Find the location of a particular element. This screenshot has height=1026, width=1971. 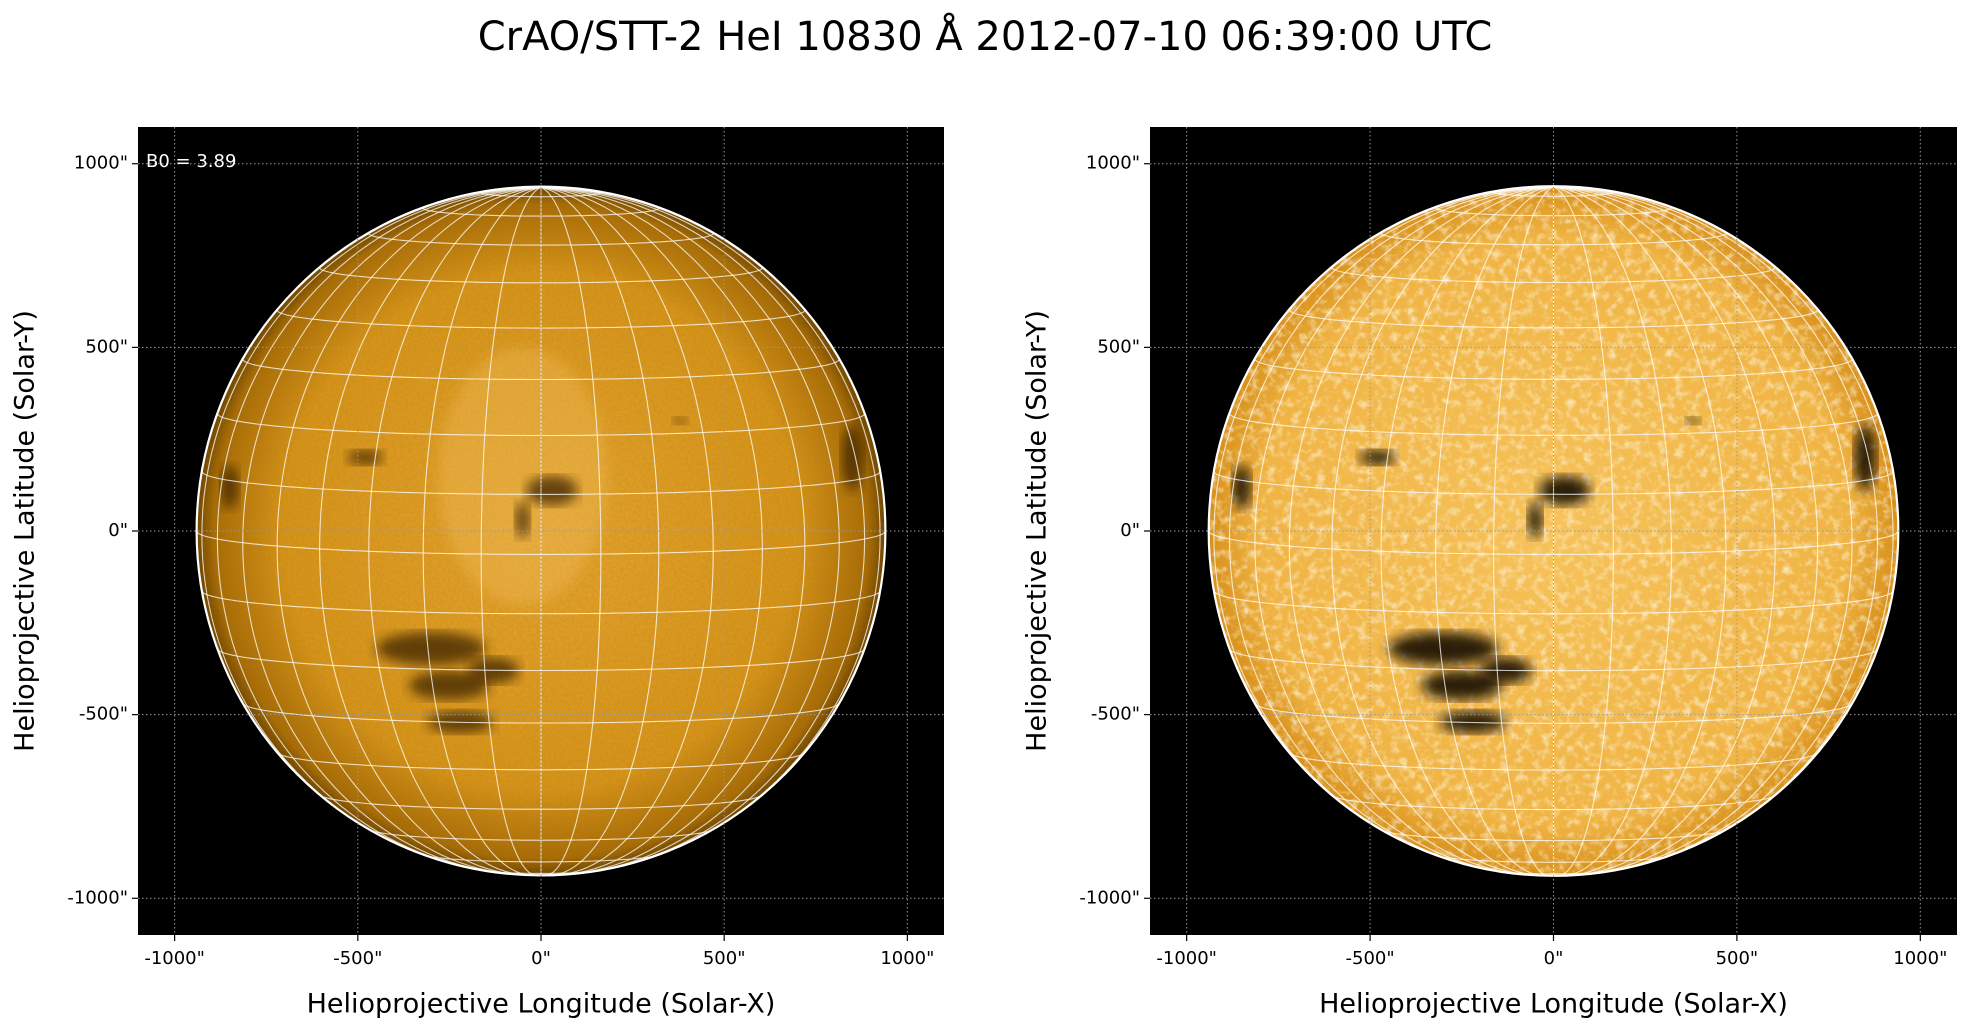

bright-region is located at coordinates (522, 476).